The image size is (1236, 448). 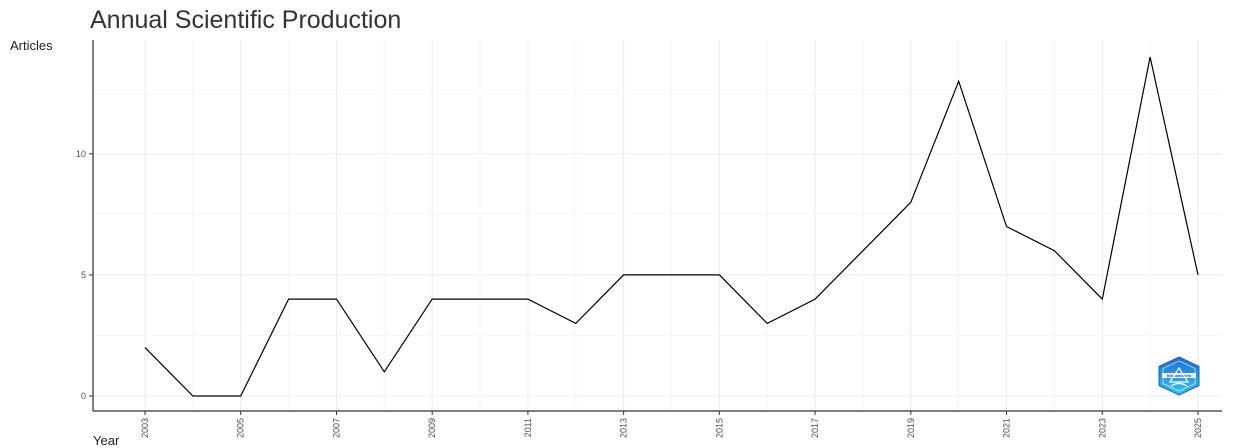 What do you see at coordinates (1198, 428) in the screenshot?
I see `x-tick-label: 2025` at bounding box center [1198, 428].